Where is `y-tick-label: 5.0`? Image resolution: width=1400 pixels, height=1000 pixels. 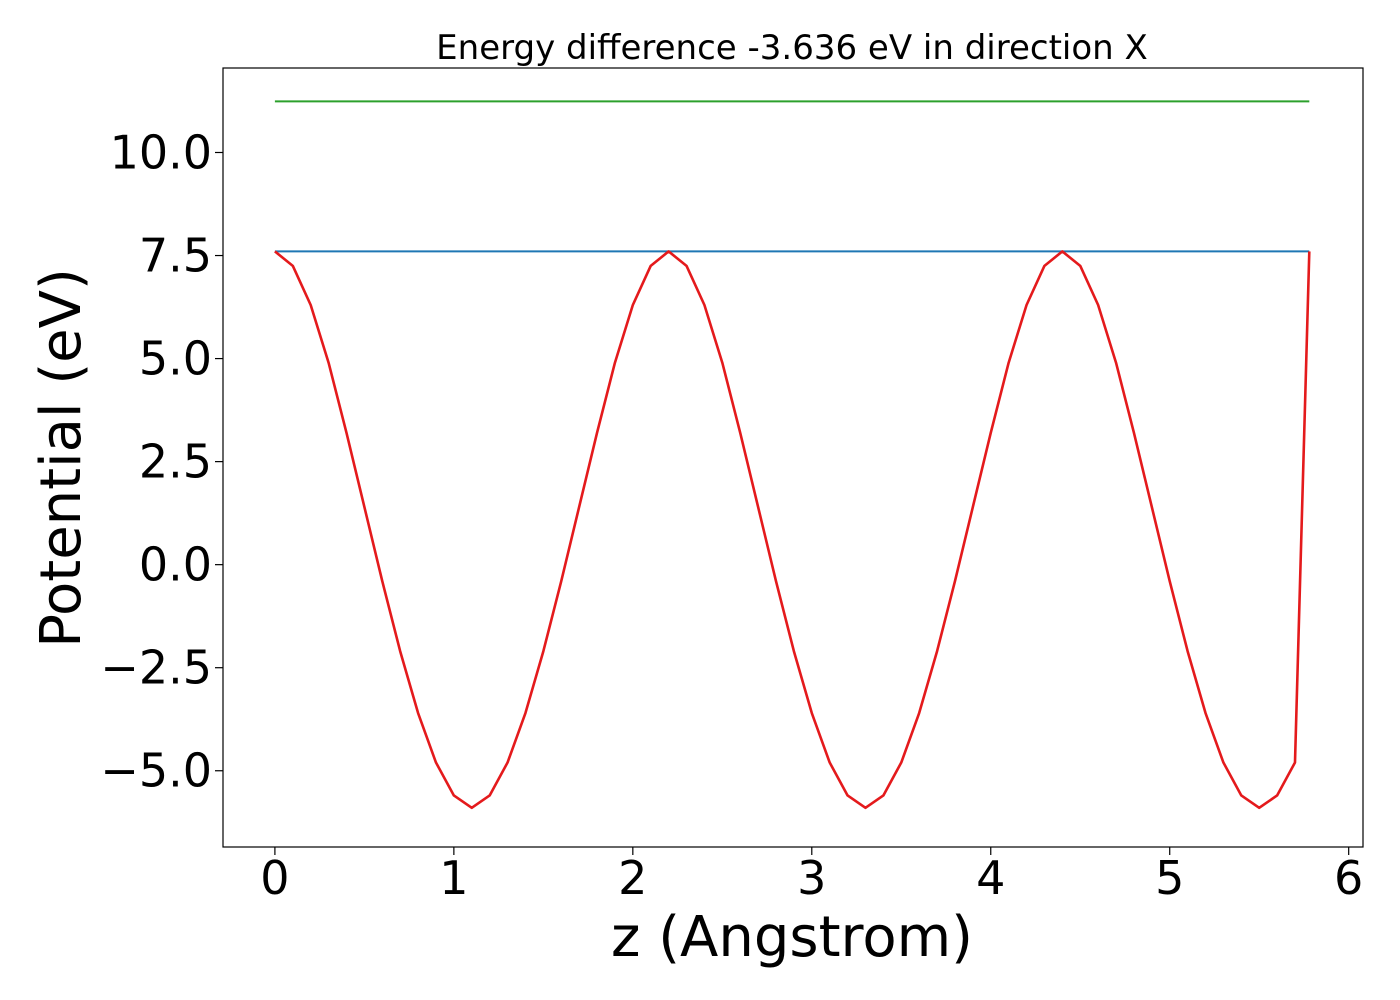
y-tick-label: 5.0 is located at coordinates (175, 359).